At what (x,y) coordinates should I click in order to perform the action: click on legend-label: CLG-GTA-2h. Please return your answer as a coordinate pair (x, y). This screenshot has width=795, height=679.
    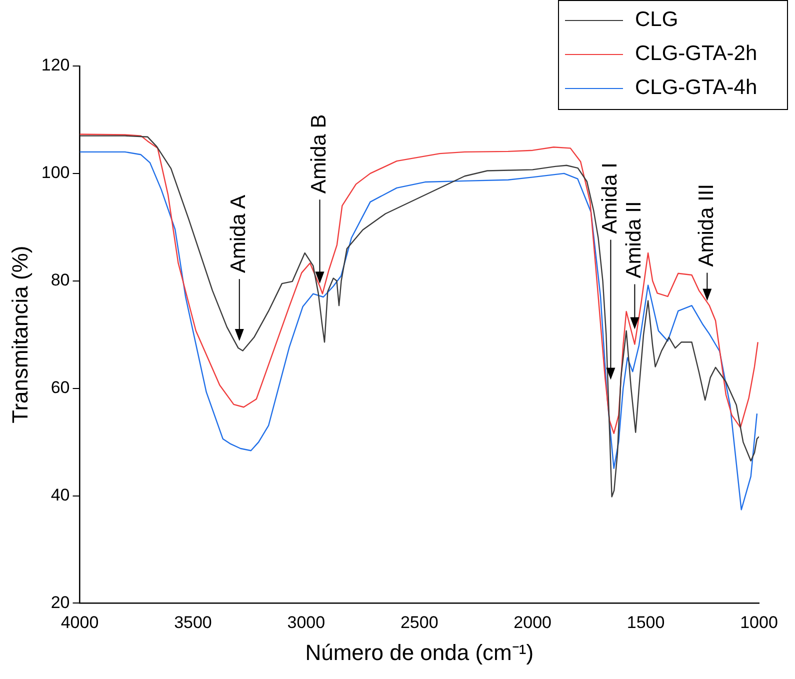
    Looking at the image, I should click on (696, 54).